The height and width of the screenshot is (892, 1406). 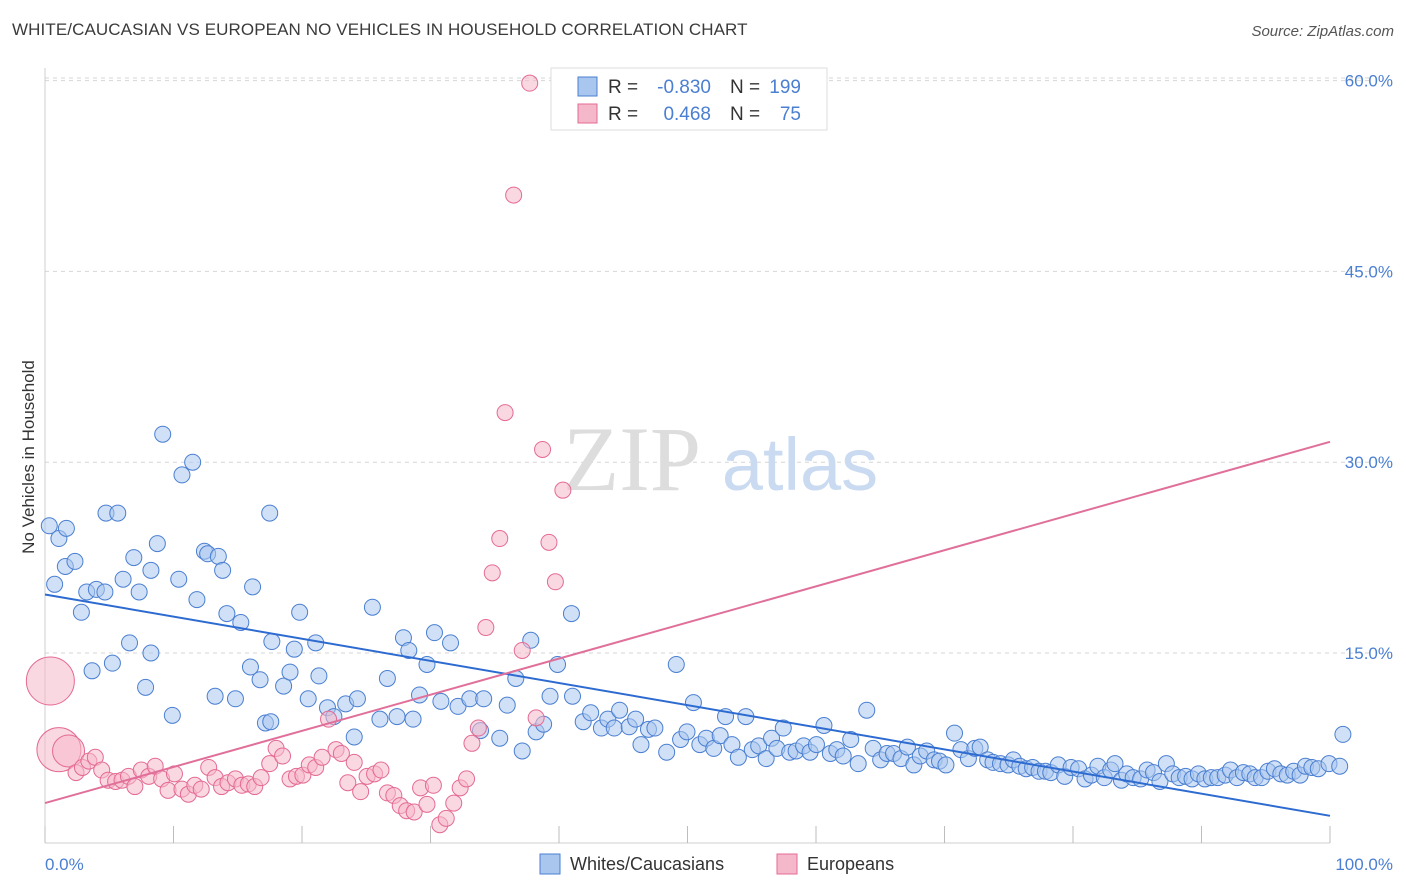 What do you see at coordinates (745, 114) in the screenshot?
I see `stat-legend-pink-n-label: N =` at bounding box center [745, 114].